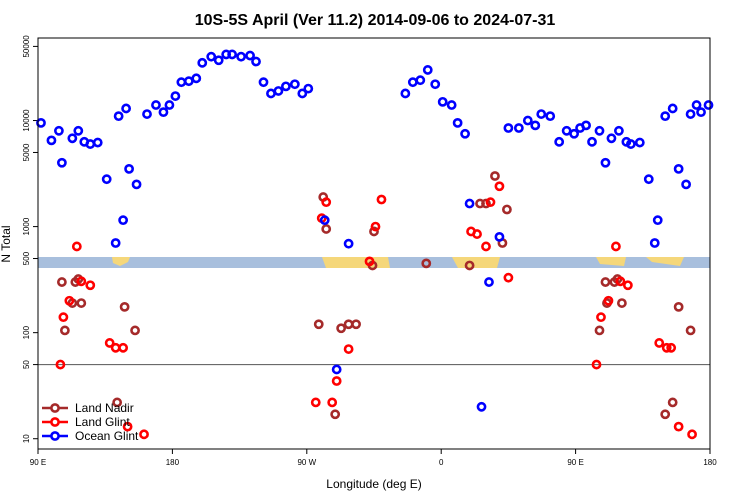  Describe the element at coordinates (26, 332) in the screenshot. I see `y-tick-label: 100` at that location.